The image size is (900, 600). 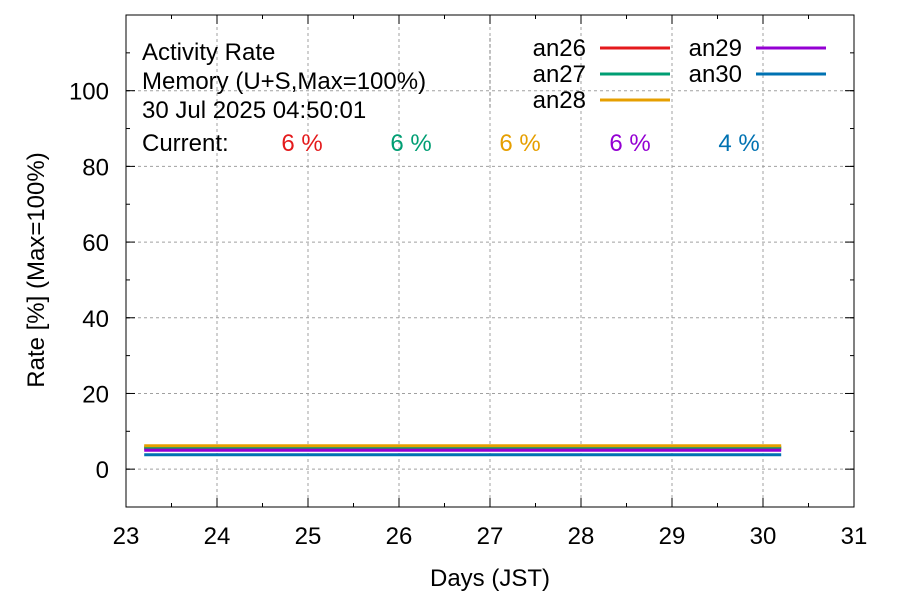 What do you see at coordinates (559, 48) in the screenshot?
I see `legend-label-an26: an26` at bounding box center [559, 48].